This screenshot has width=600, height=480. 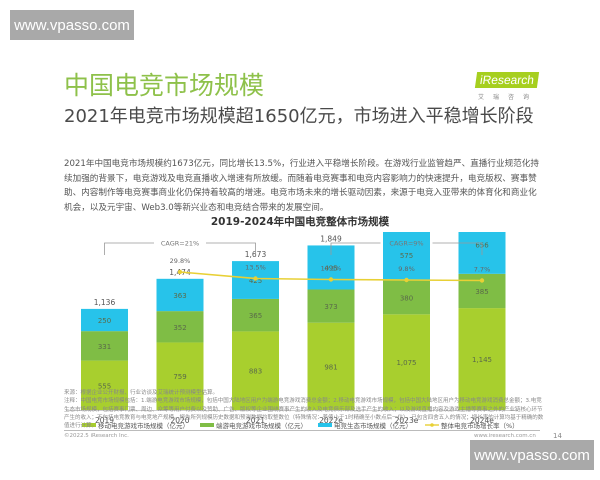 I want to click on svg-text: 2023e, so click(x=407, y=420).